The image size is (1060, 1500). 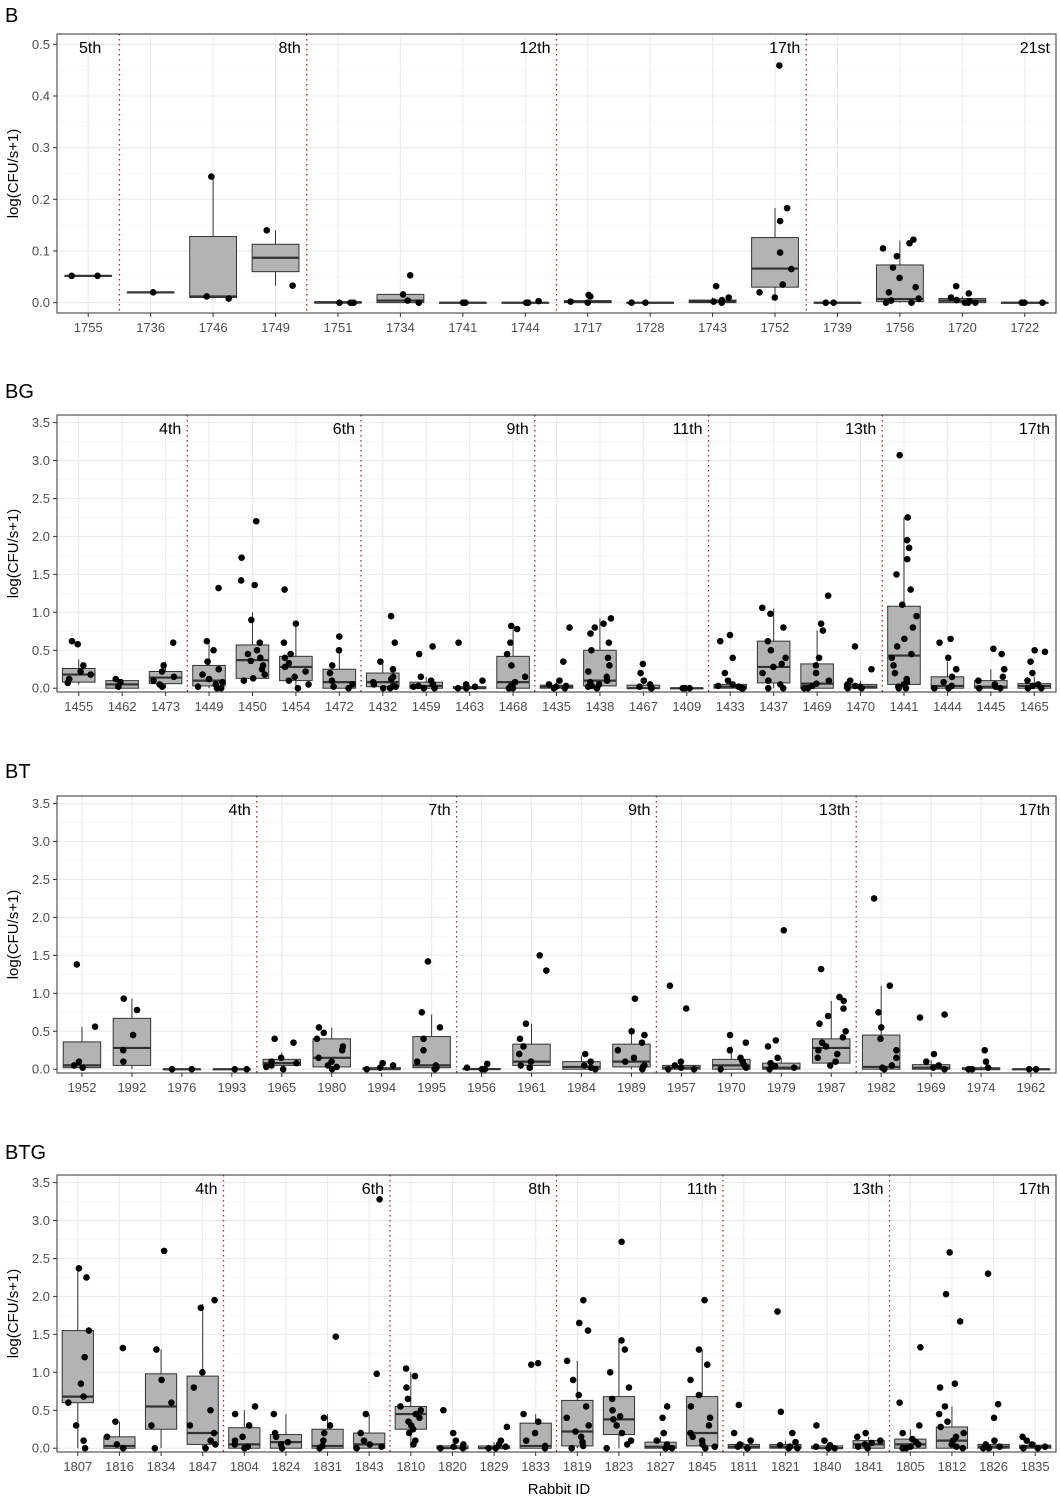 I want to click on group-label: 9th, so click(x=518, y=429).